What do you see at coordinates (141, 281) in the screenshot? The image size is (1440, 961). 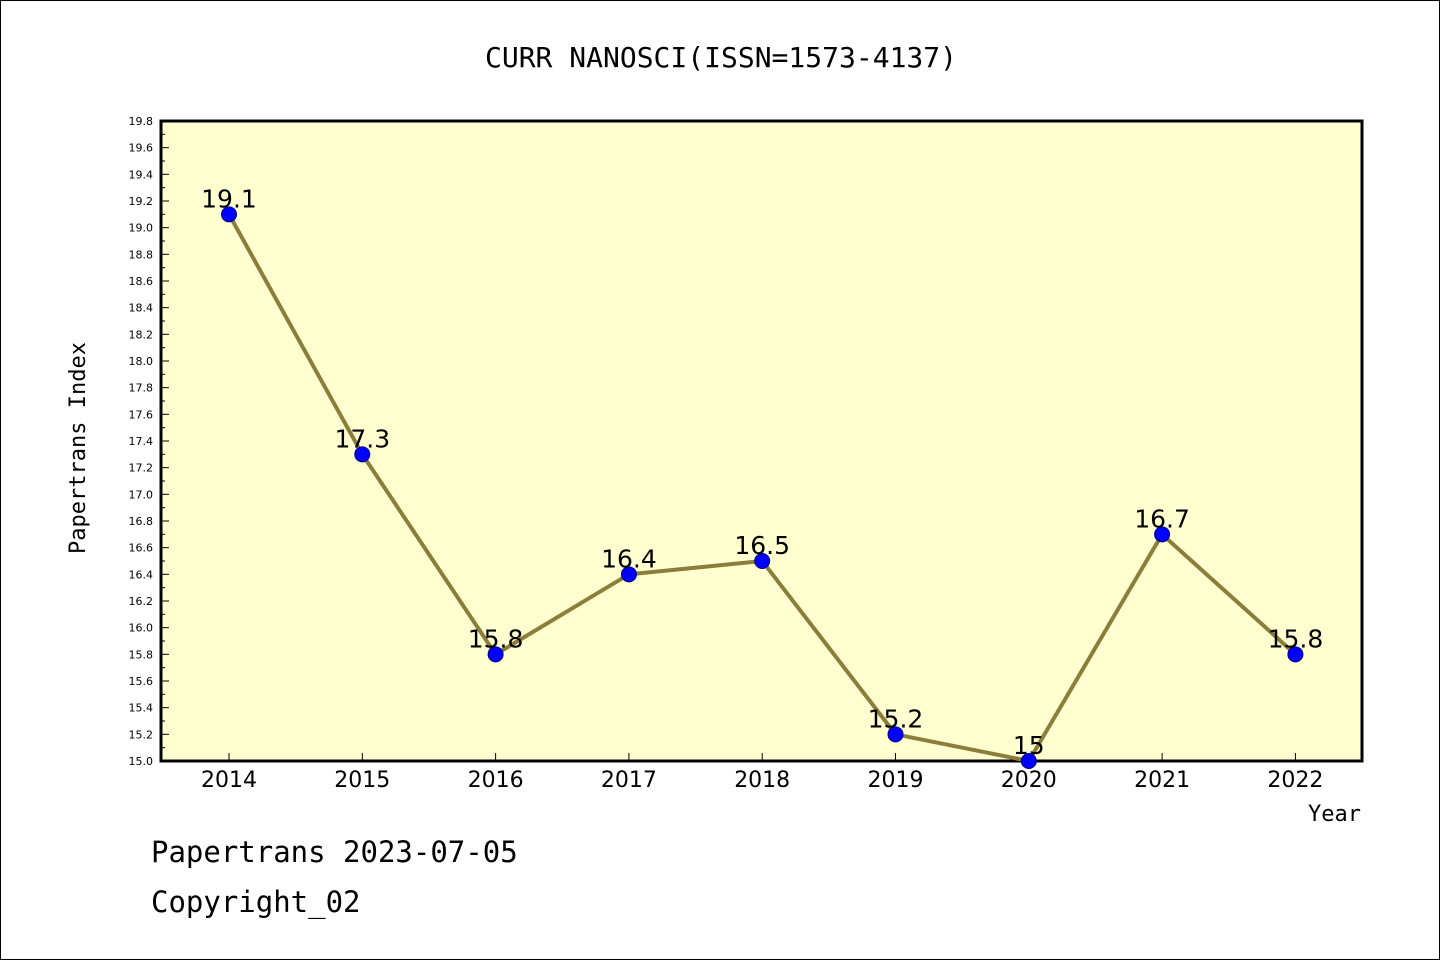 I see `y-tick-label: 18.6` at bounding box center [141, 281].